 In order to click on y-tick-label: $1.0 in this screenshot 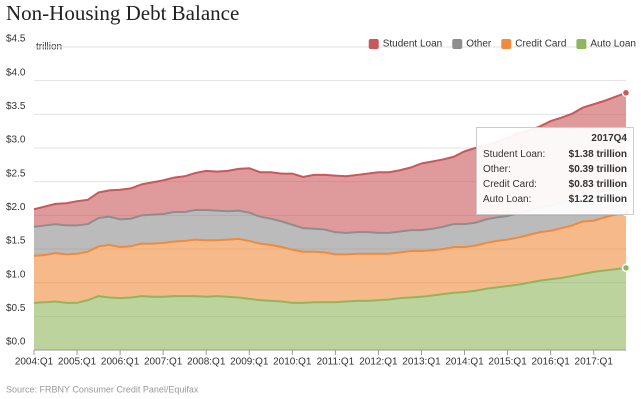, I will do `click(16, 274)`.